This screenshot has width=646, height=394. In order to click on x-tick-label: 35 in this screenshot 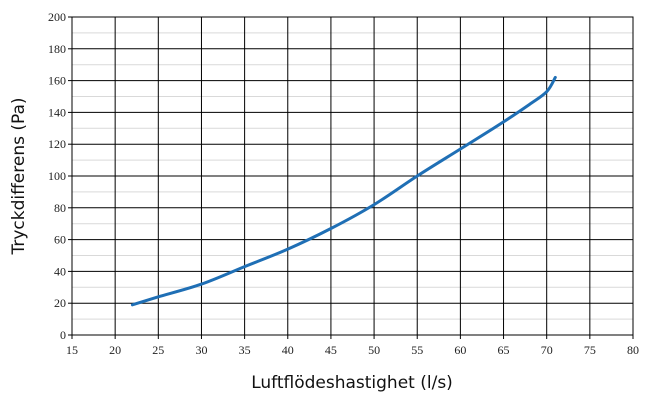, I will do `click(245, 350)`.